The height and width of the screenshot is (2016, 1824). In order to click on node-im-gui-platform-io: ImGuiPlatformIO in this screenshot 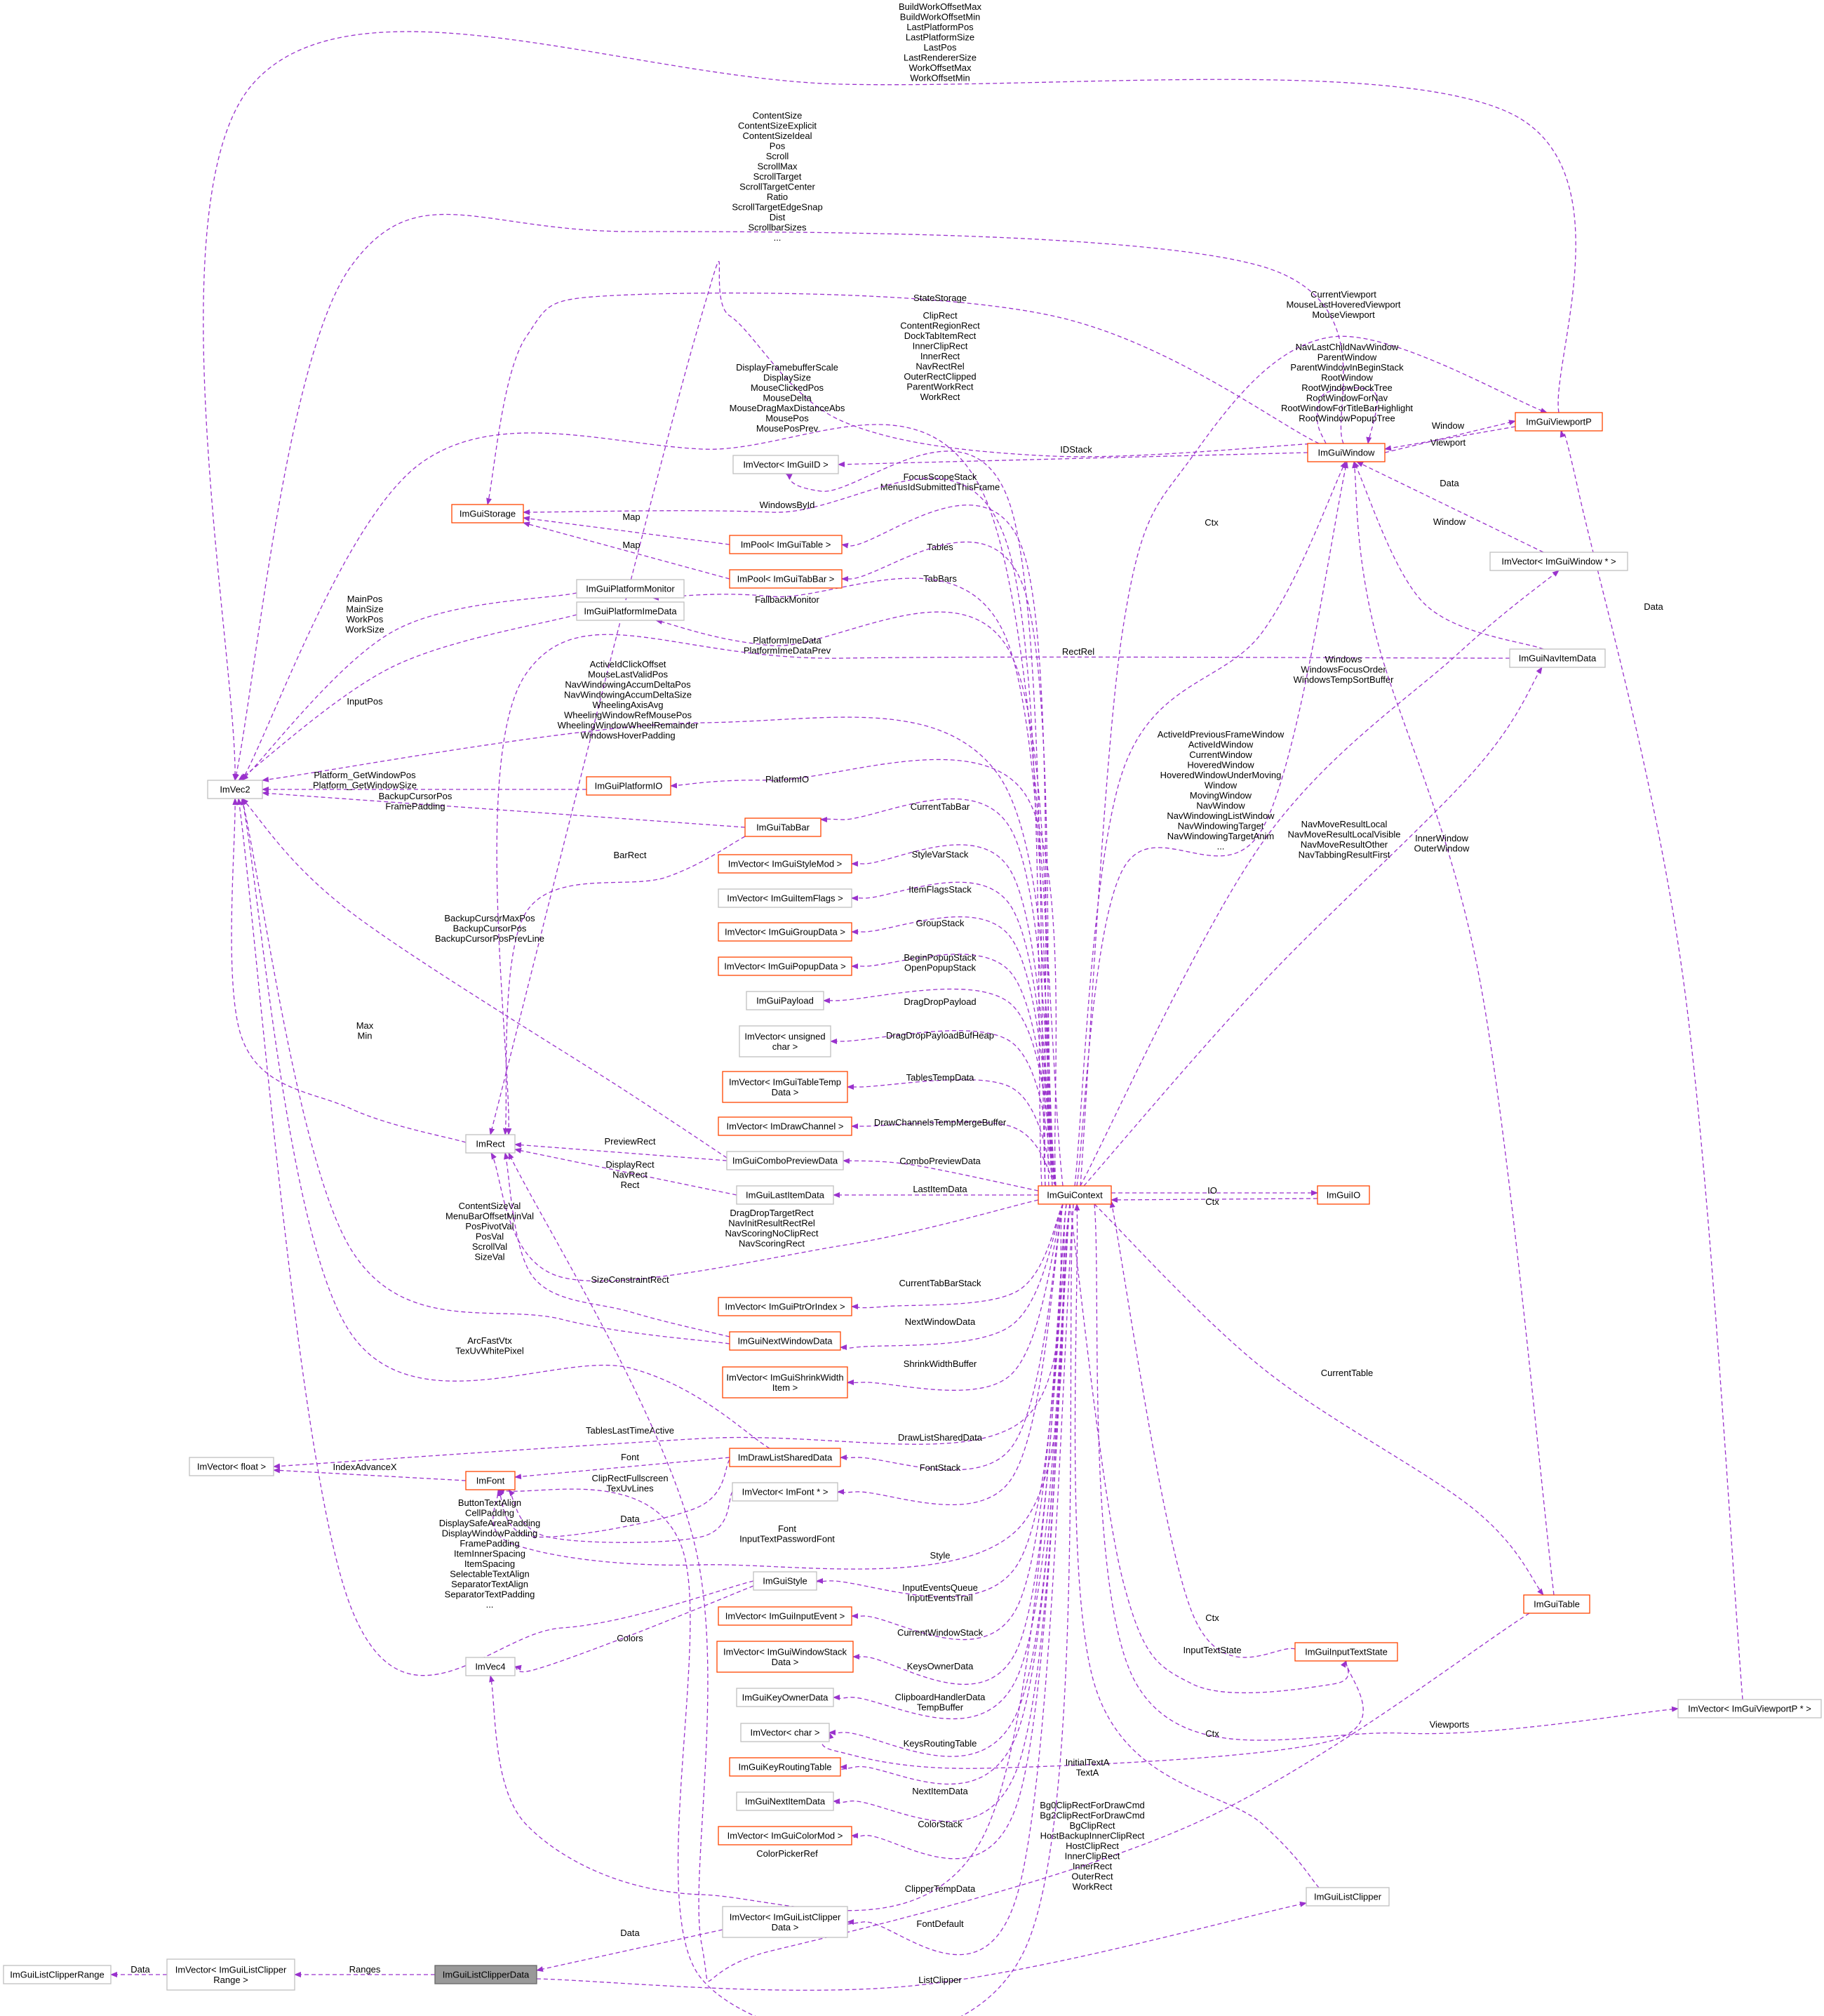, I will do `click(628, 786)`.